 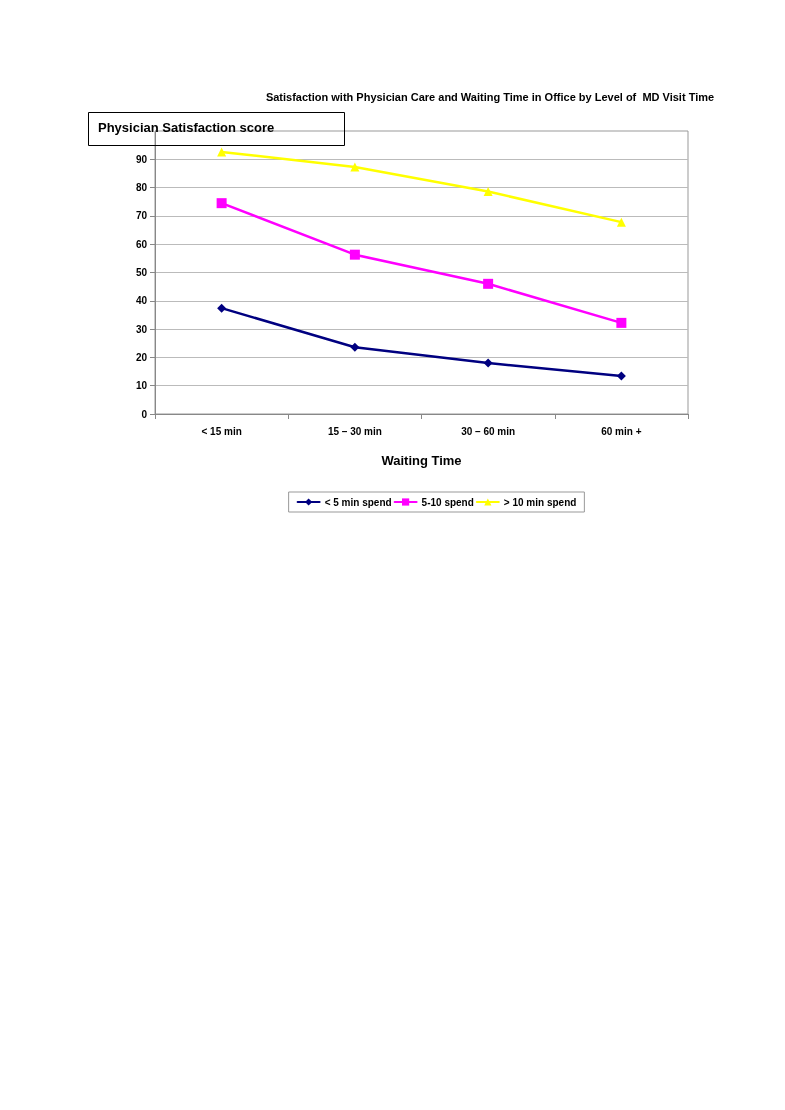 What do you see at coordinates (141, 216) in the screenshot?
I see `y-tick-label: 70` at bounding box center [141, 216].